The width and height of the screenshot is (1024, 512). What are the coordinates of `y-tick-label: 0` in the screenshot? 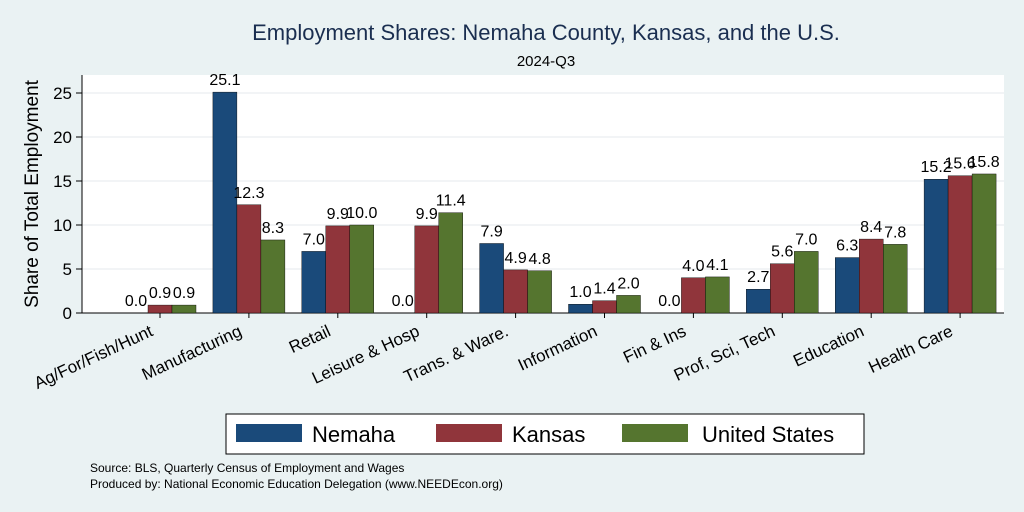 It's located at (67, 313).